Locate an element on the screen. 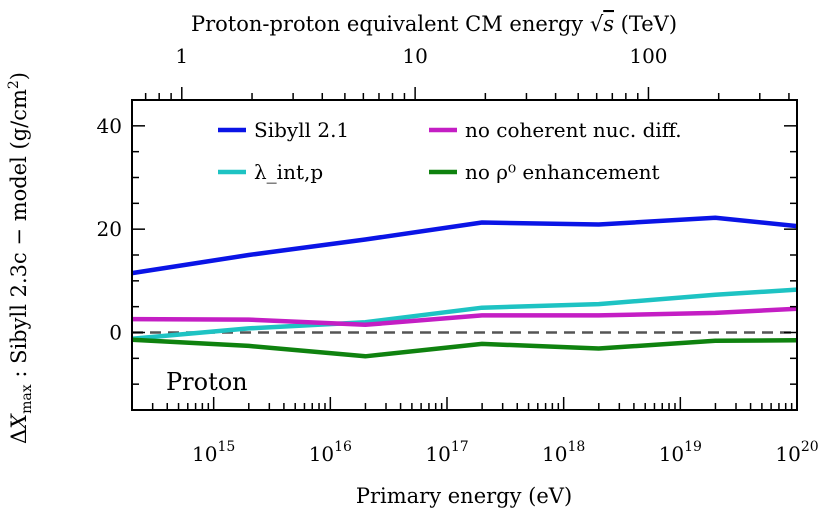  y-axis-xmax: X is located at coordinates (19, 422).